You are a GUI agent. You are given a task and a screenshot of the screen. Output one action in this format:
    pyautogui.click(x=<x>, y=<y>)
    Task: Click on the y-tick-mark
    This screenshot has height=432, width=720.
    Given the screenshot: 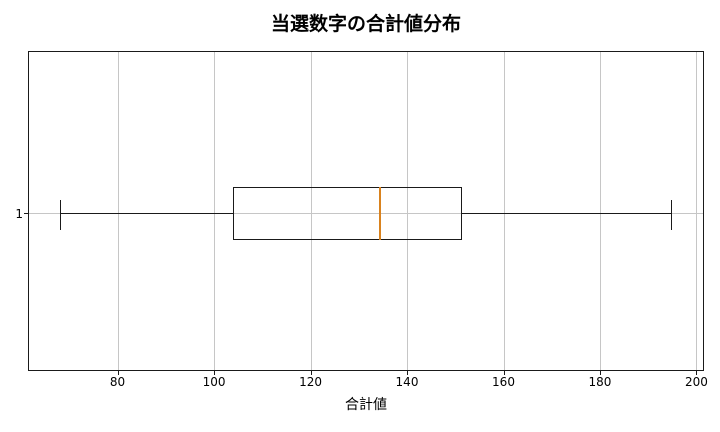 What is the action you would take?
    pyautogui.click(x=26, y=214)
    